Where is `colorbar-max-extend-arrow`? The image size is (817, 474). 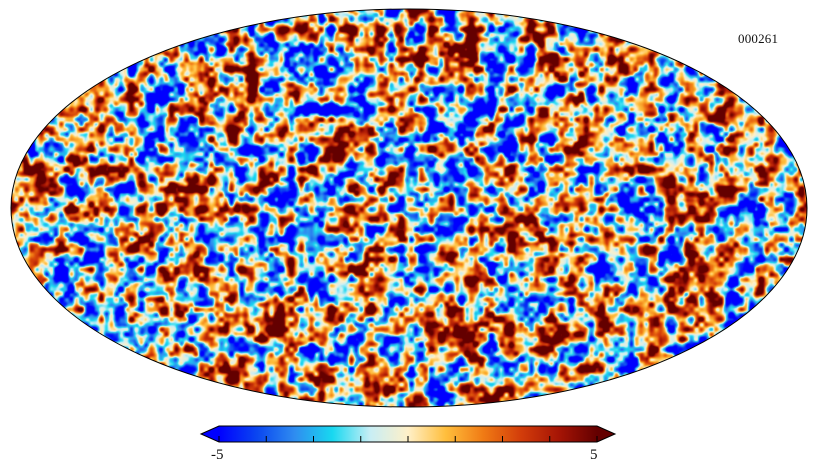
colorbar-max-extend-arrow is located at coordinates (606, 434).